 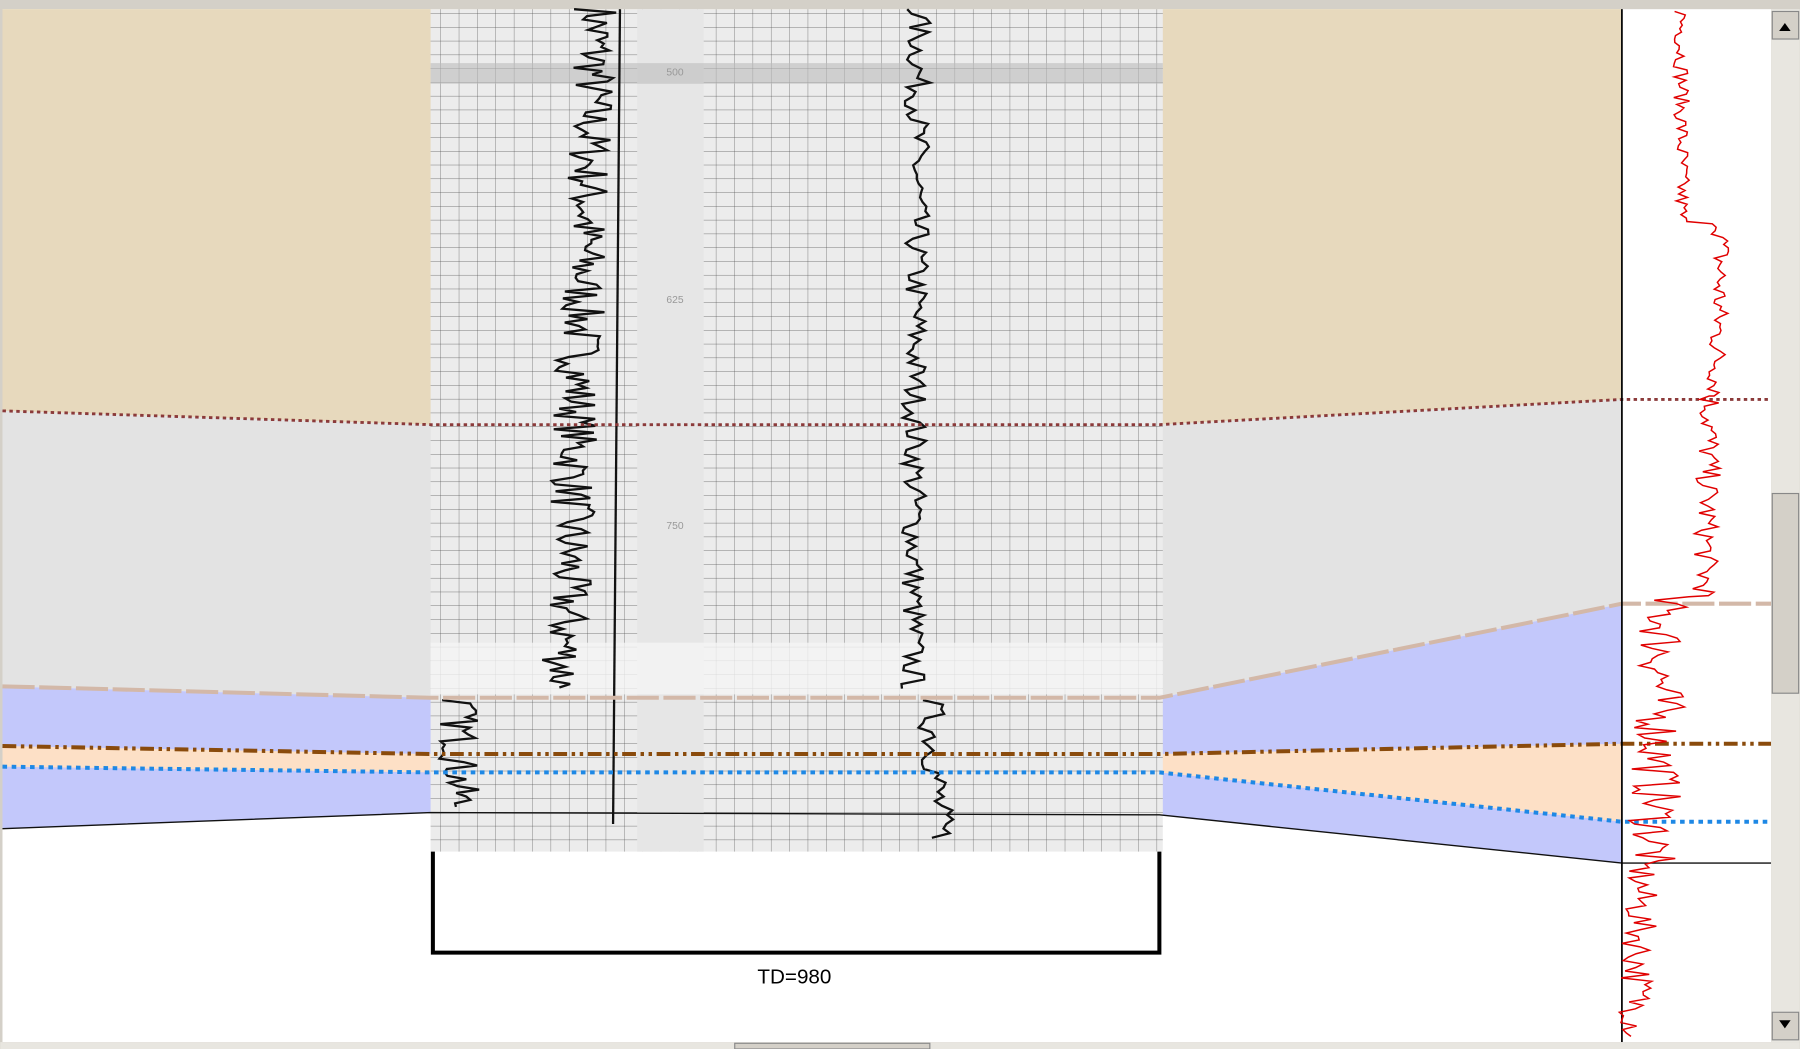 I want to click on depth-label: 500, so click(x=674, y=73).